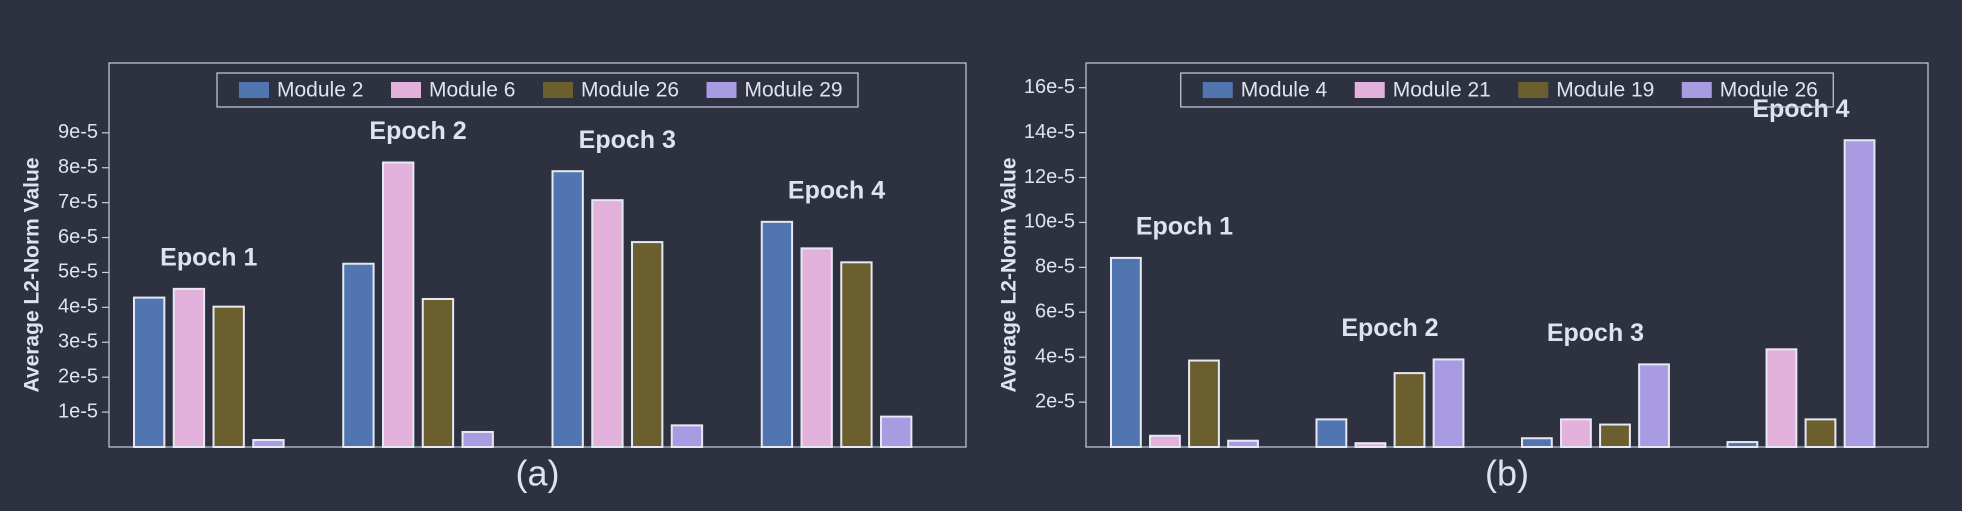 This screenshot has height=511, width=1962. Describe the element at coordinates (78, 342) in the screenshot. I see `y-tick-label: 3e-5` at that location.